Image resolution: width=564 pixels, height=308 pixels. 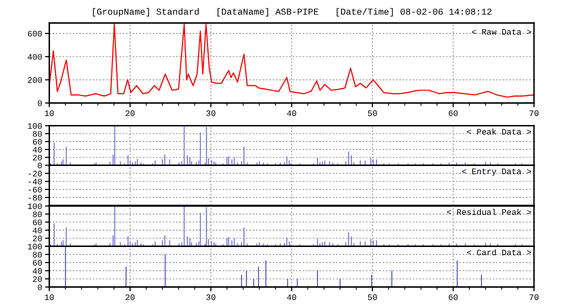 I want to click on annotation: < Entry Data >, so click(x=497, y=172).